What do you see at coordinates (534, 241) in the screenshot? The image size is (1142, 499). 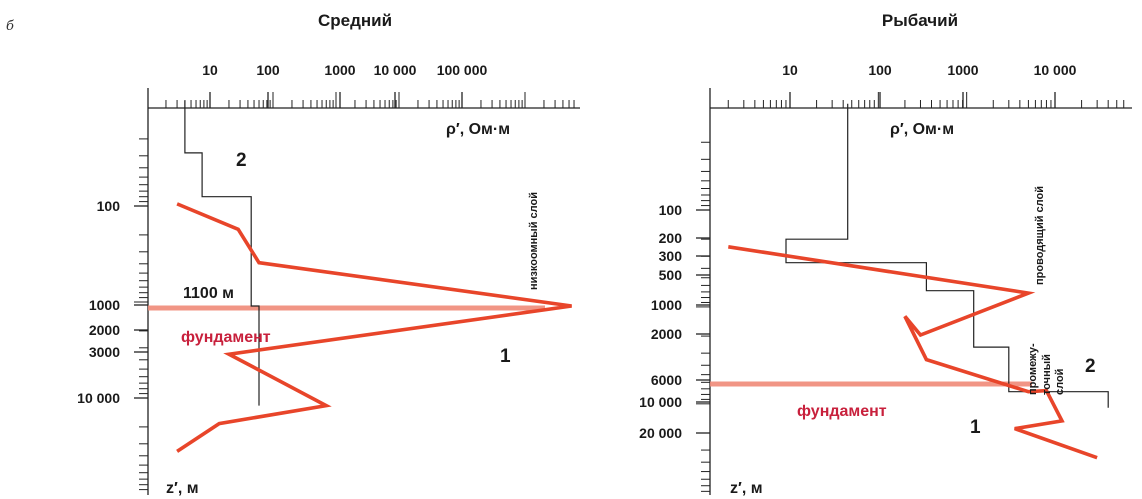 I see `layer-label: низкоомный слой` at bounding box center [534, 241].